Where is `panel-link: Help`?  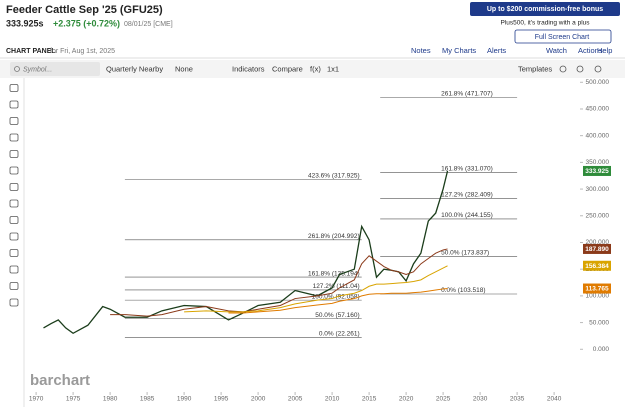 panel-link: Help is located at coordinates (604, 50).